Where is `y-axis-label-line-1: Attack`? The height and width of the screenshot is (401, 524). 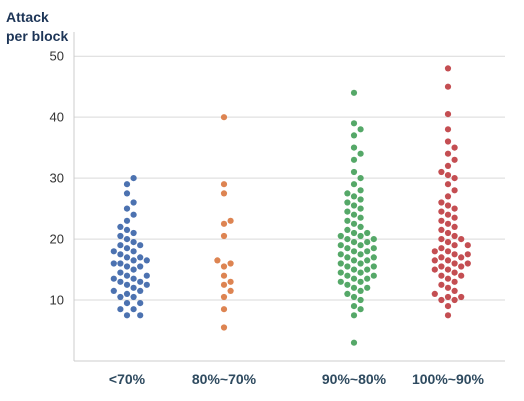
y-axis-label-line-1: Attack is located at coordinates (27, 17).